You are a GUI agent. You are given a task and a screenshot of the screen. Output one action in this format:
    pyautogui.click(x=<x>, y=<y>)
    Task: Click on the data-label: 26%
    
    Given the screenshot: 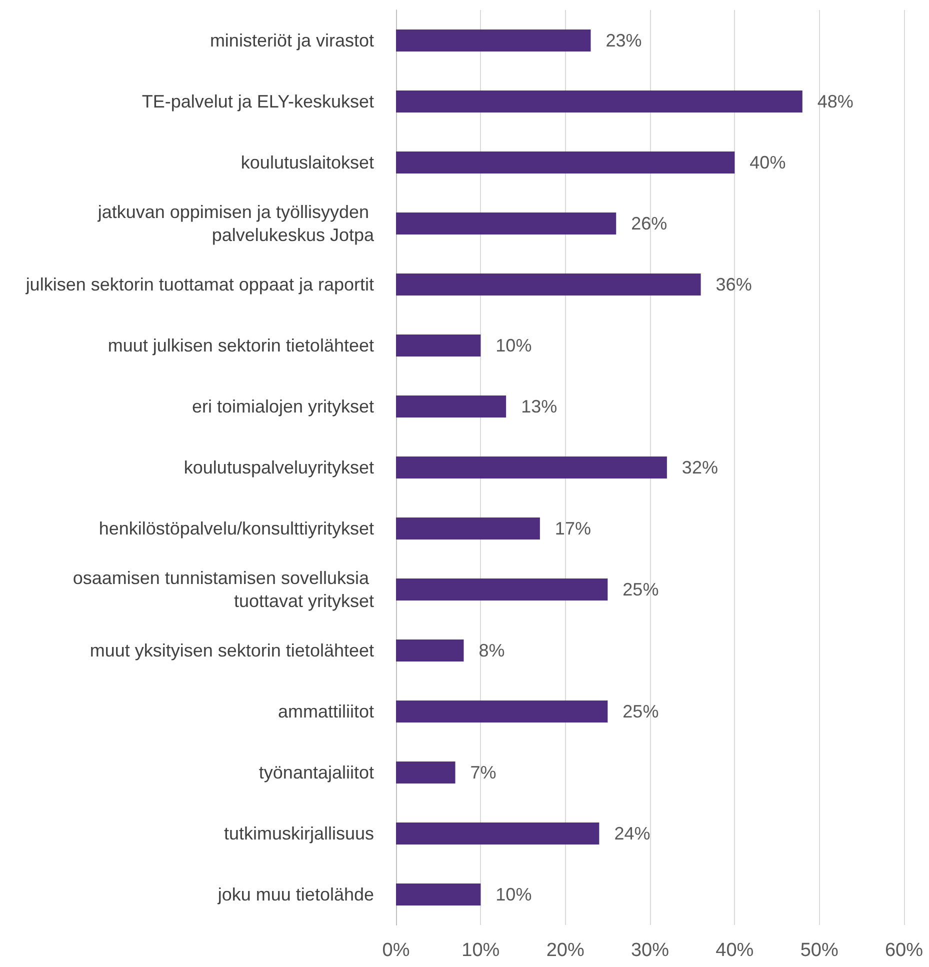 What is the action you would take?
    pyautogui.click(x=649, y=224)
    